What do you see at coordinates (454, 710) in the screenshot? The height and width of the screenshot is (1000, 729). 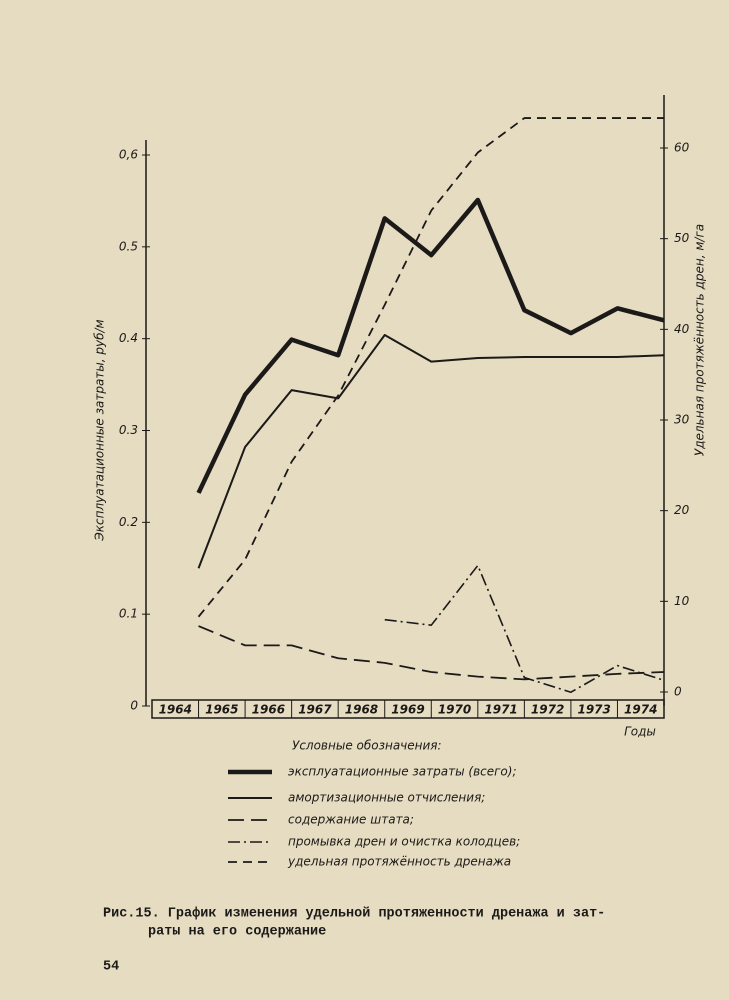 I see `x-tick-label: 1970` at bounding box center [454, 710].